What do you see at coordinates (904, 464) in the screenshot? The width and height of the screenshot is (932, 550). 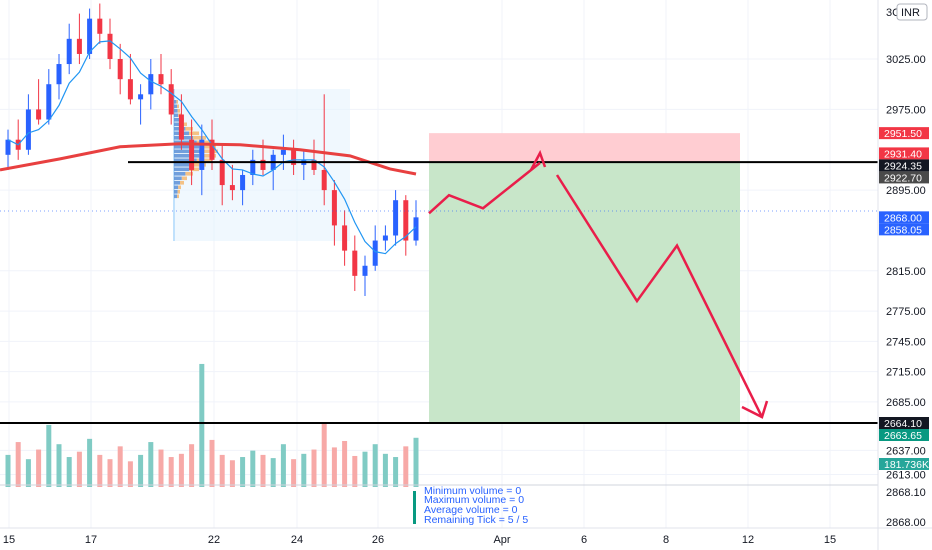 I see `volume-label-box` at bounding box center [904, 464].